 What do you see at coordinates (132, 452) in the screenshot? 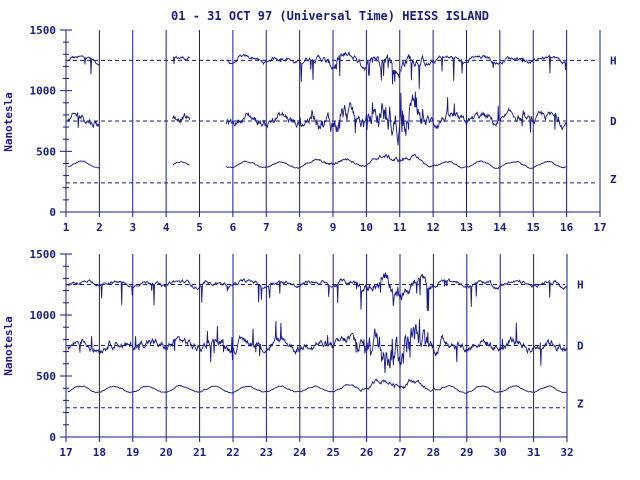
I see `x-tick-label: 19` at bounding box center [132, 452].